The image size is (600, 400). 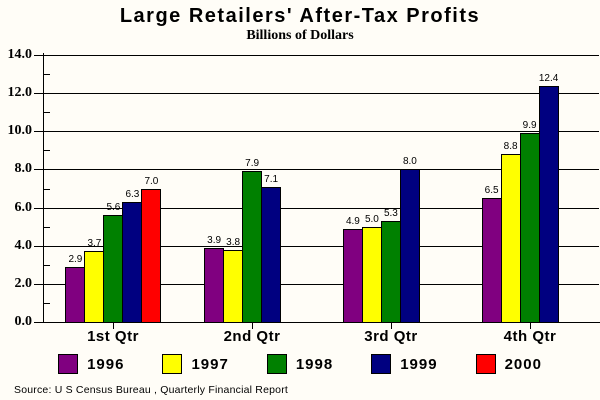 What do you see at coordinates (151, 181) in the screenshot?
I see `bar-value-label: 7.0` at bounding box center [151, 181].